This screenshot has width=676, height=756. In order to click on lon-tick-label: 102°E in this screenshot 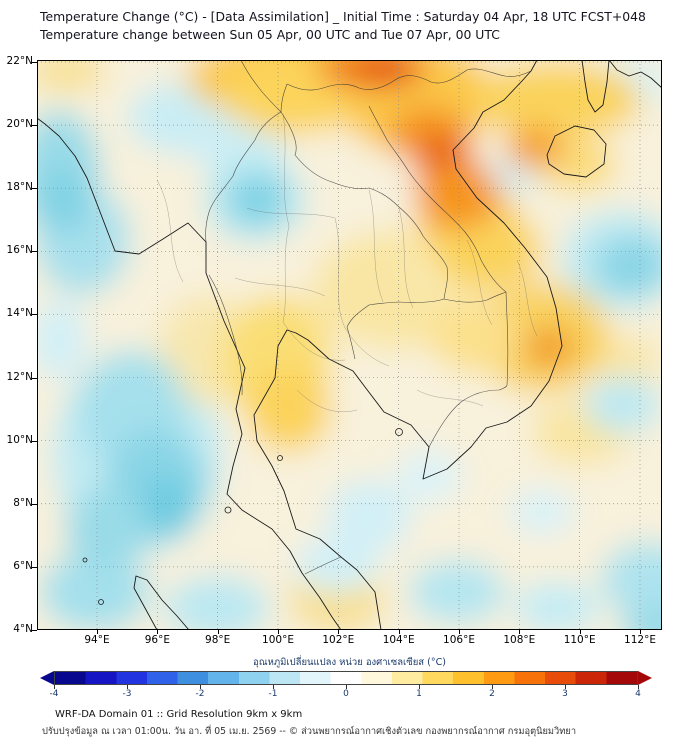, I will do `click(338, 640)`.